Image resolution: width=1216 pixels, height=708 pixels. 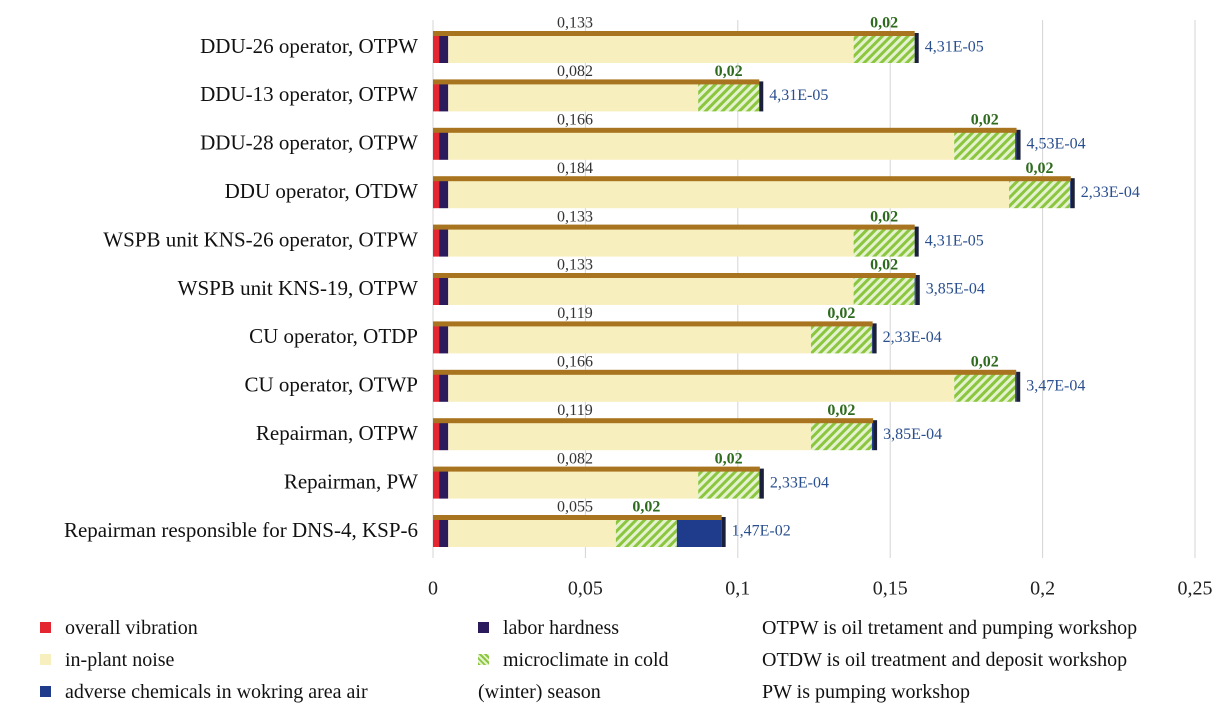 I want to click on category-label: CU operator, OTDP, so click(x=333, y=336).